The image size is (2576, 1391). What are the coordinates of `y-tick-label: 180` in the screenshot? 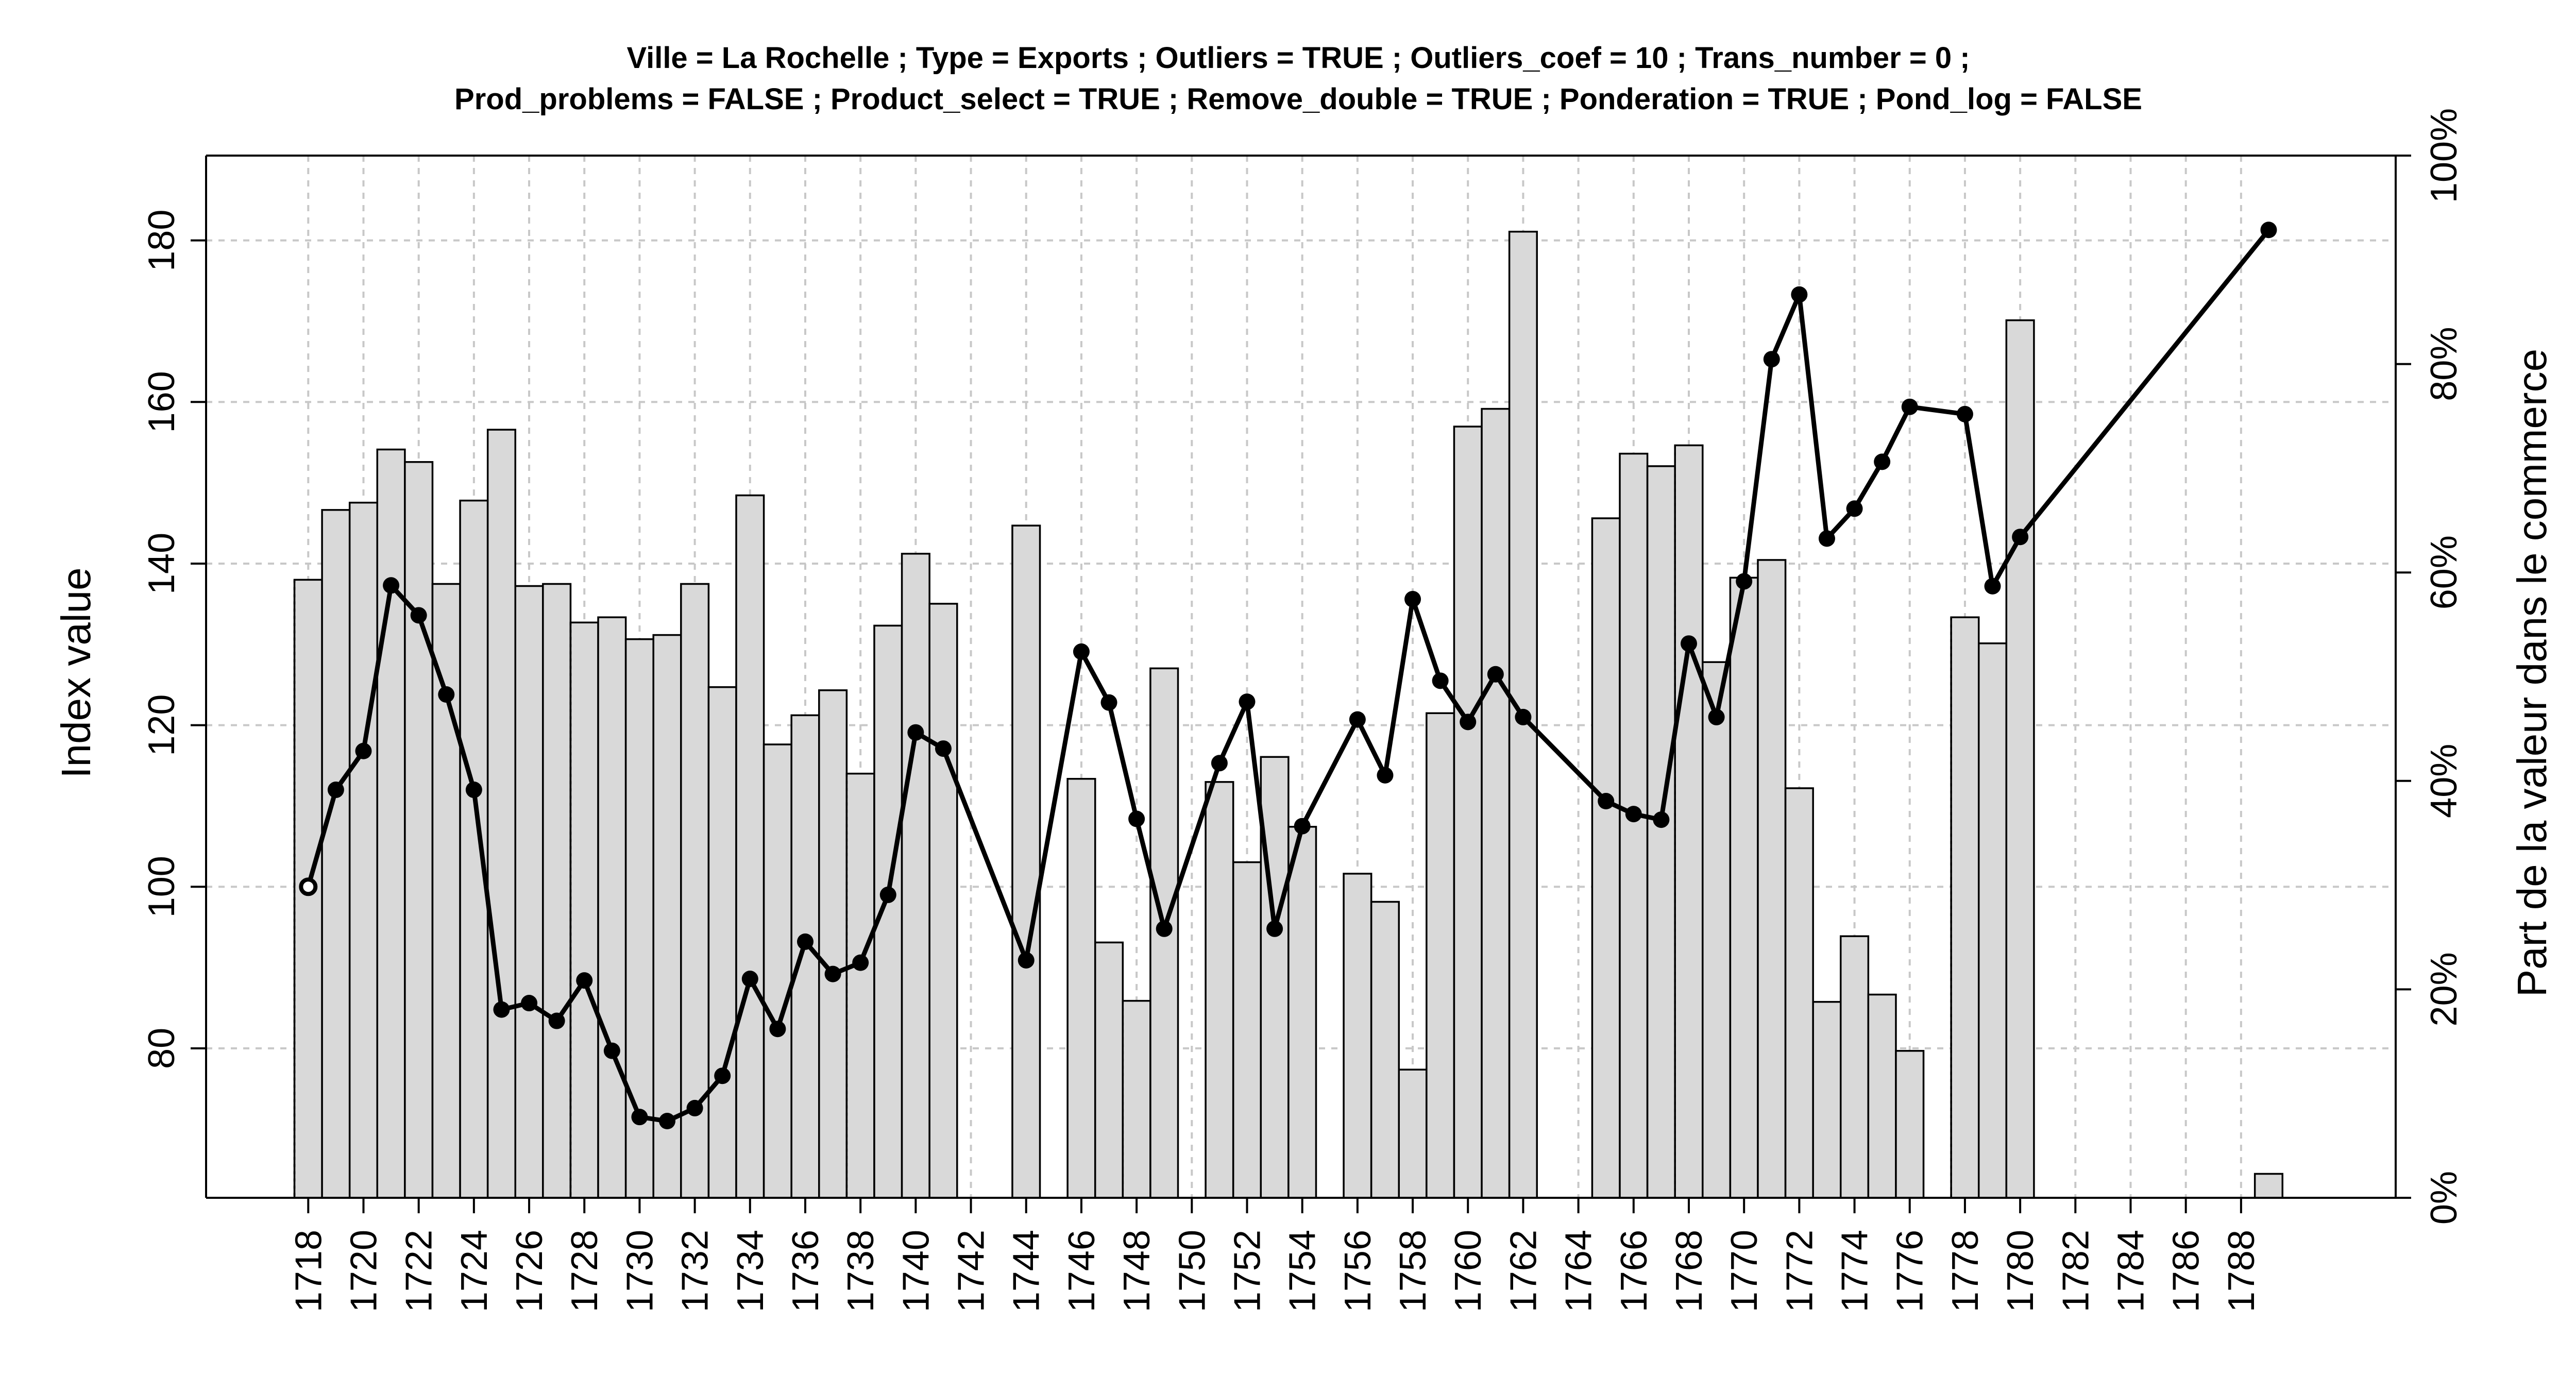 It's located at (161, 241).